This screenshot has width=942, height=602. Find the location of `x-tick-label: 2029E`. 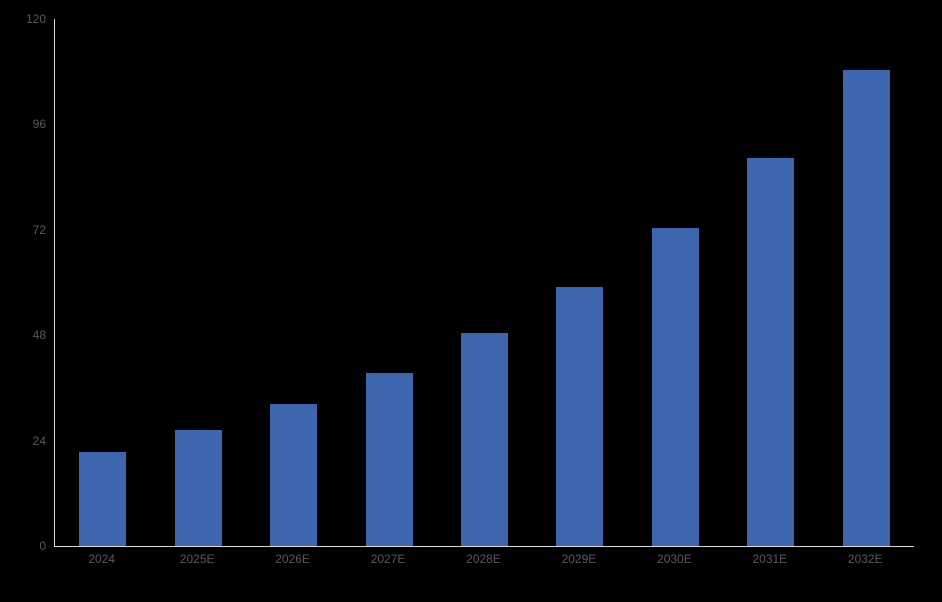

x-tick-label: 2029E is located at coordinates (579, 559).